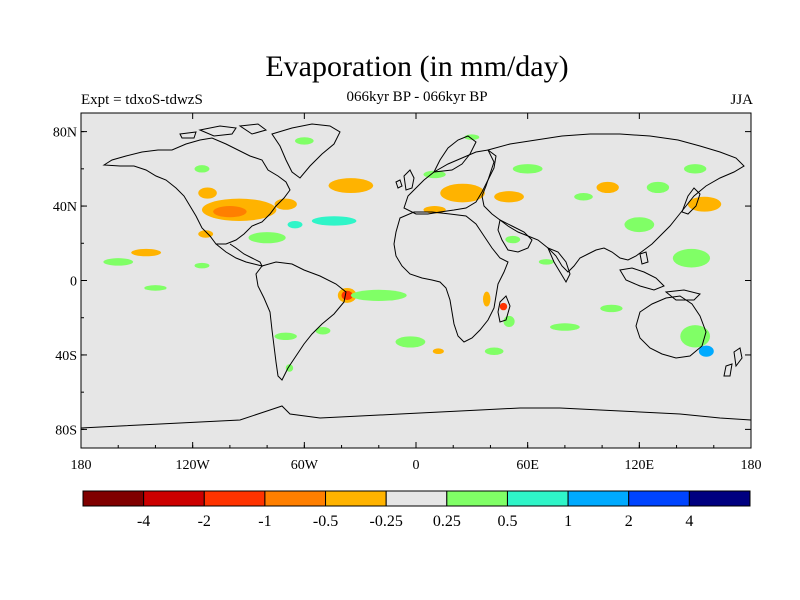  I want to click on x-tick-label-6: 180, so click(751, 465).